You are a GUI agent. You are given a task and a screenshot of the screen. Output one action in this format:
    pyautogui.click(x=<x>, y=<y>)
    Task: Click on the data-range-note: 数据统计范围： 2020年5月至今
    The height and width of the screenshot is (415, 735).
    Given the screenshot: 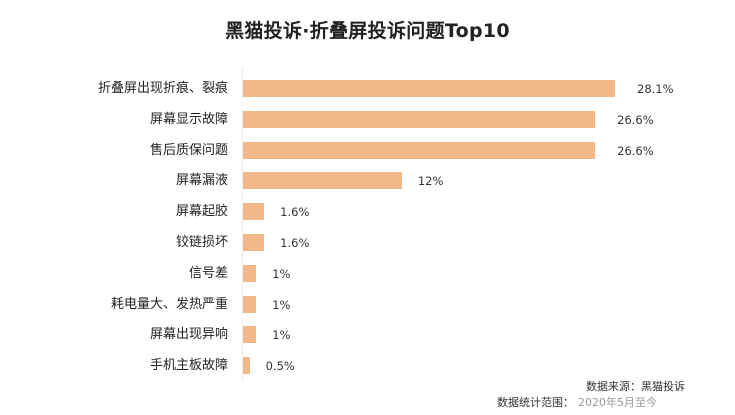 What is the action you would take?
    pyautogui.click(x=577, y=402)
    